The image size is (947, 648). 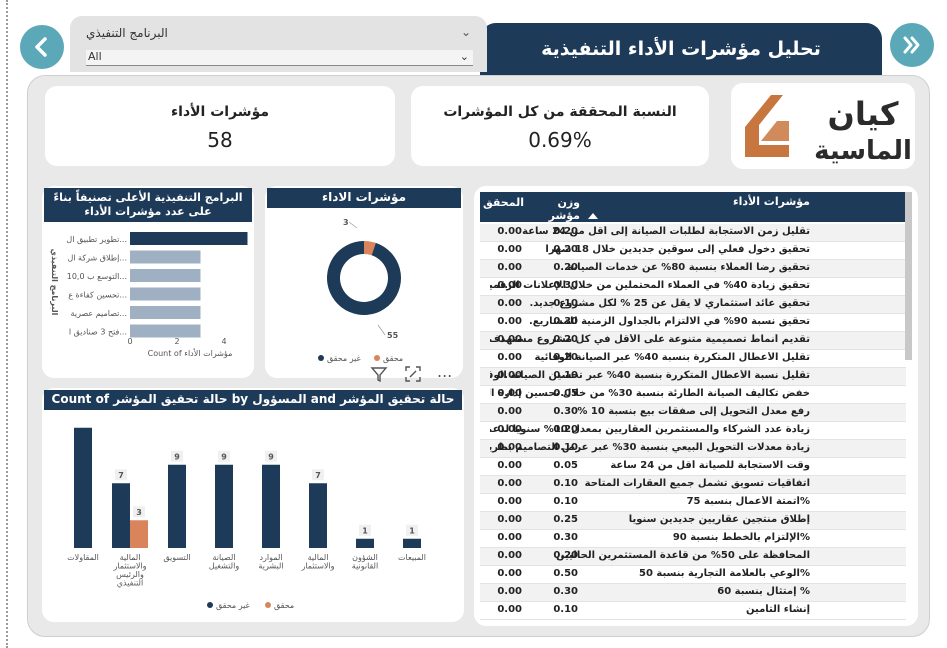 I want to click on chevron-down-icon: ⌄, so click(x=465, y=32).